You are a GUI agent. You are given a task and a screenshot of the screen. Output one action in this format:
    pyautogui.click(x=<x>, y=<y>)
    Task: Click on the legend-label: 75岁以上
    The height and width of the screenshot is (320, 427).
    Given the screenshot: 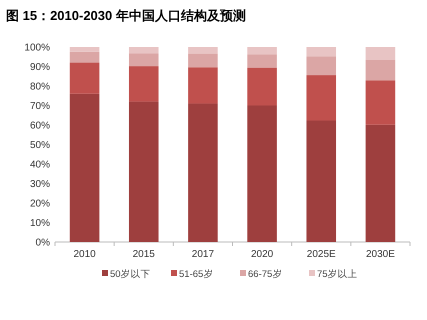 What is the action you would take?
    pyautogui.click(x=337, y=274)
    